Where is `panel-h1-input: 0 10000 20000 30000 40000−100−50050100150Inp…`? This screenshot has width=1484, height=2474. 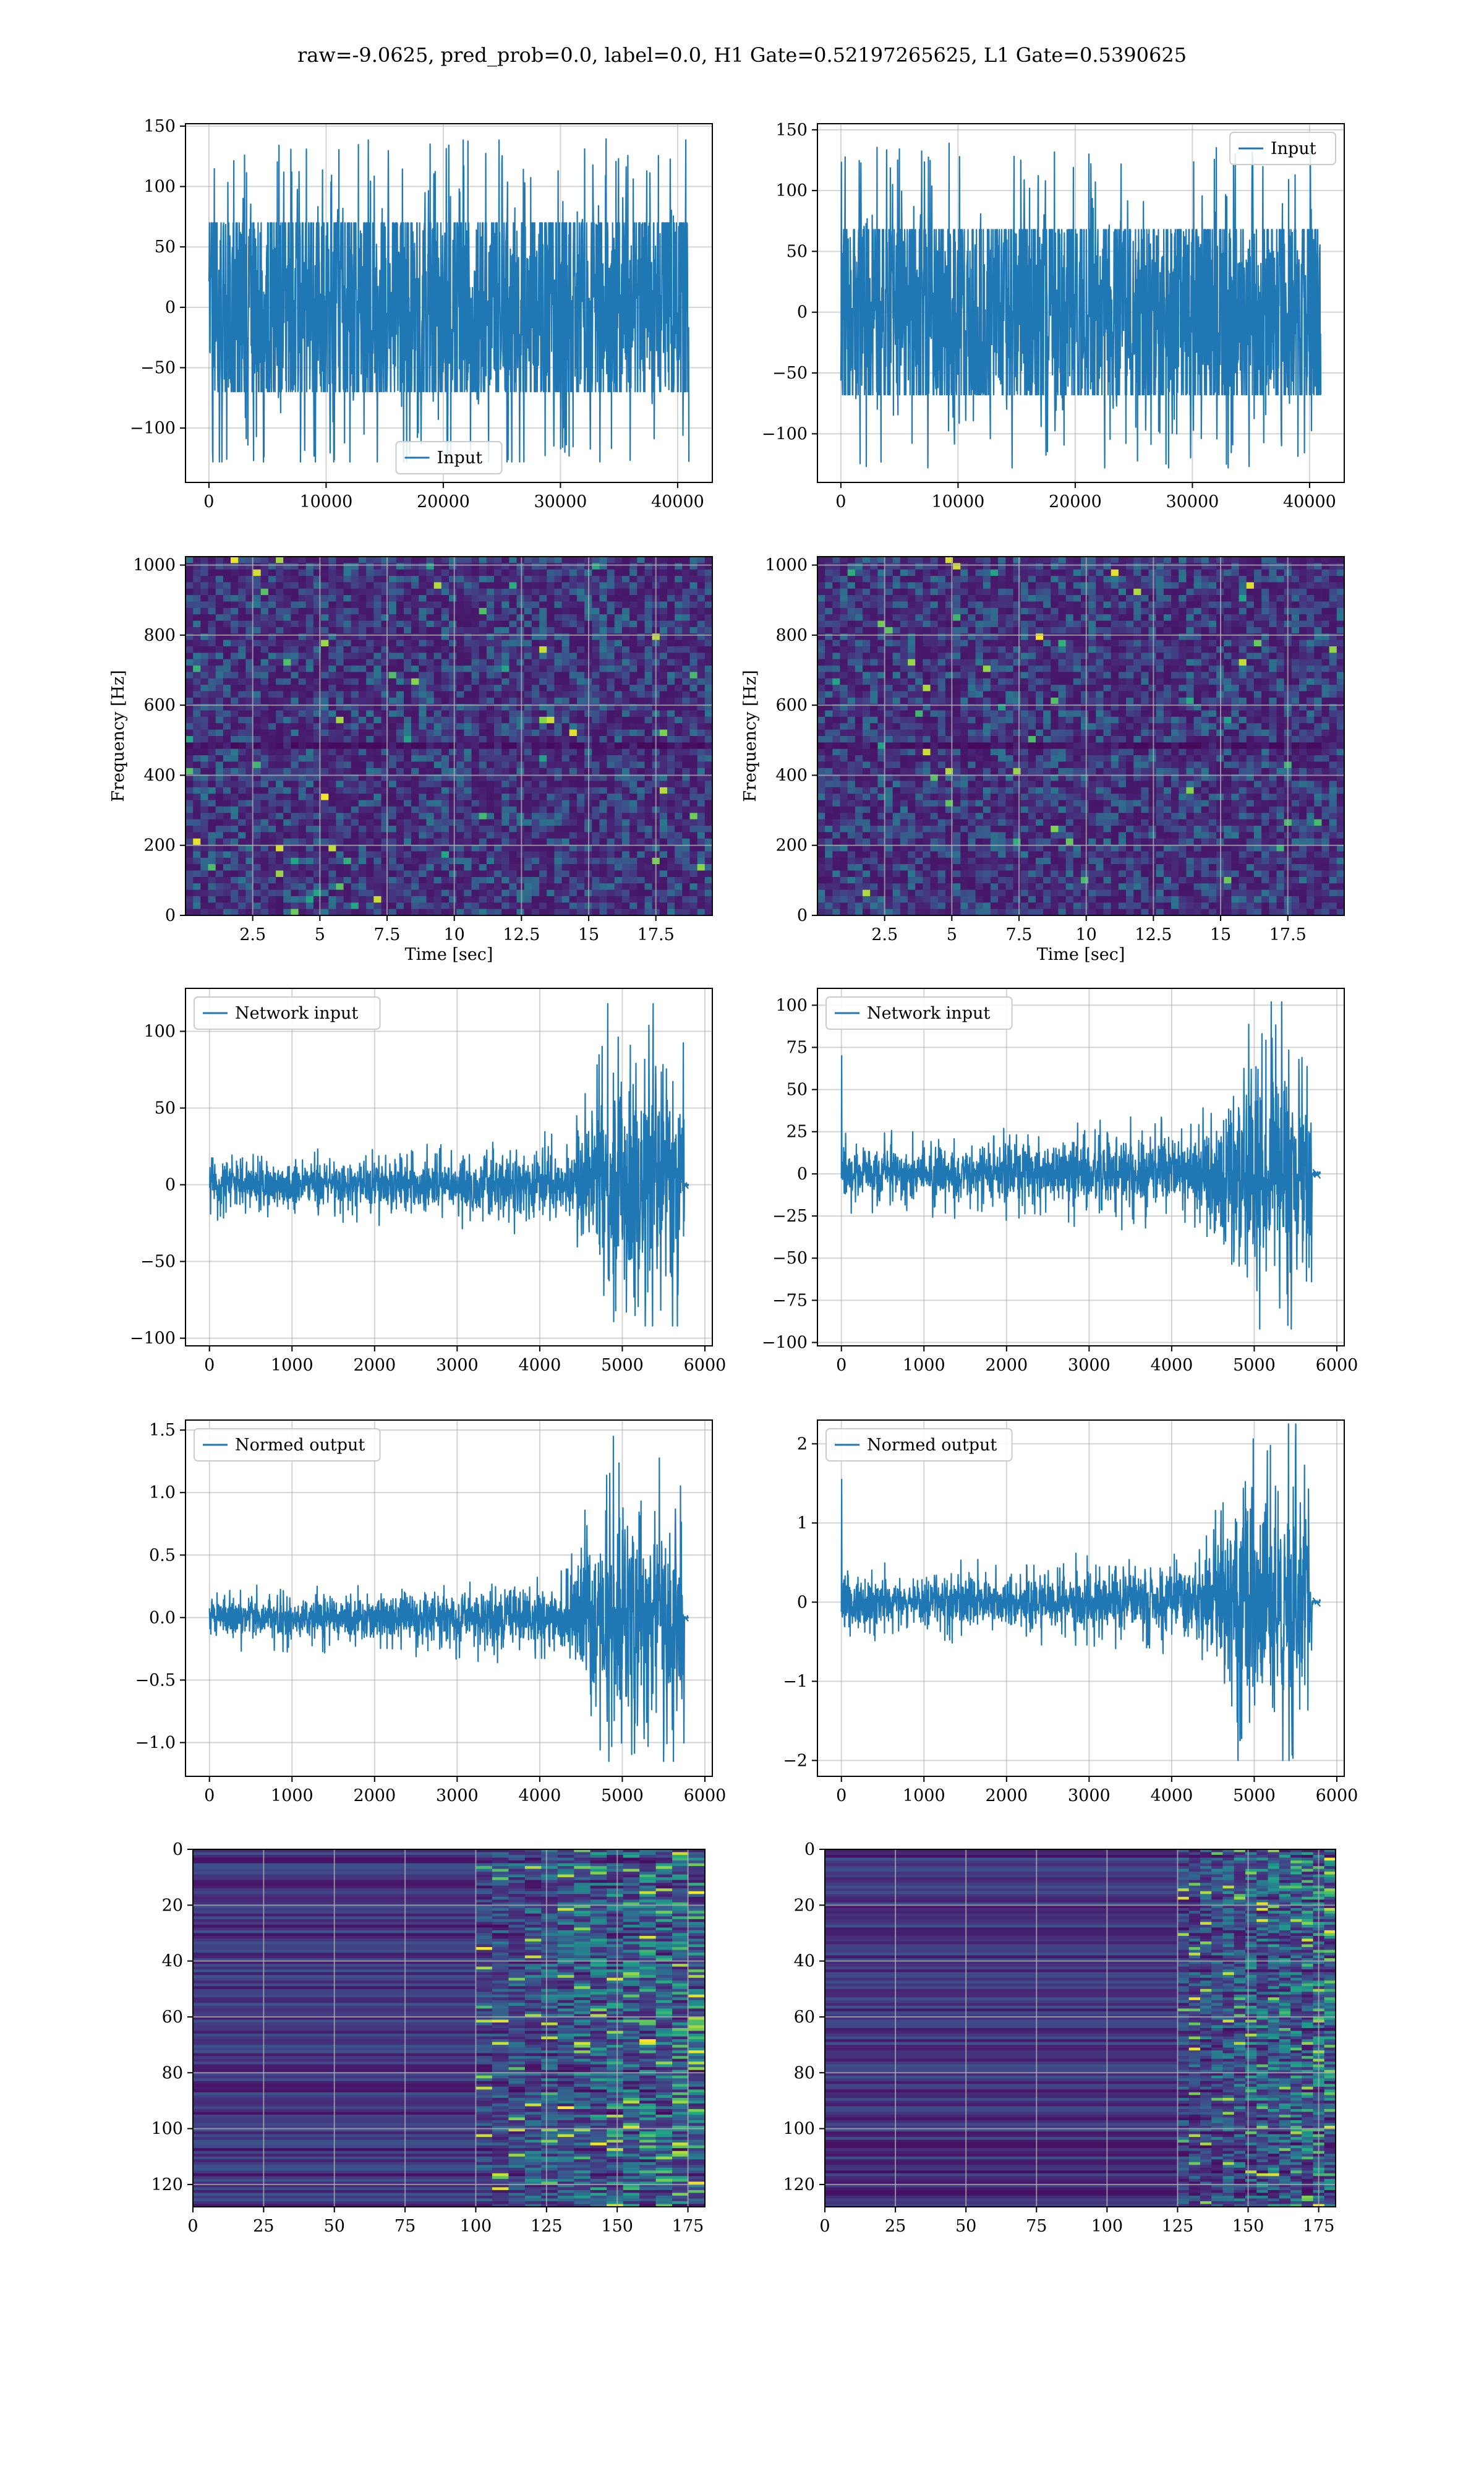
panel-h1-input: 0 10000 20000 30000 40000−100−50050100150Inp… is located at coordinates (421, 314).